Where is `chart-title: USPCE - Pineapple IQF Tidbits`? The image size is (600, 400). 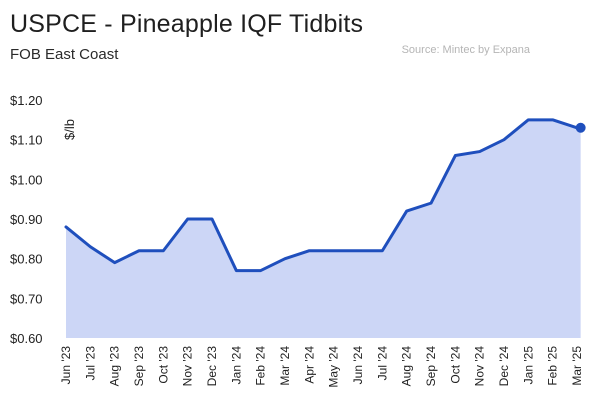
chart-title: USPCE - Pineapple IQF Tidbits is located at coordinates (187, 24).